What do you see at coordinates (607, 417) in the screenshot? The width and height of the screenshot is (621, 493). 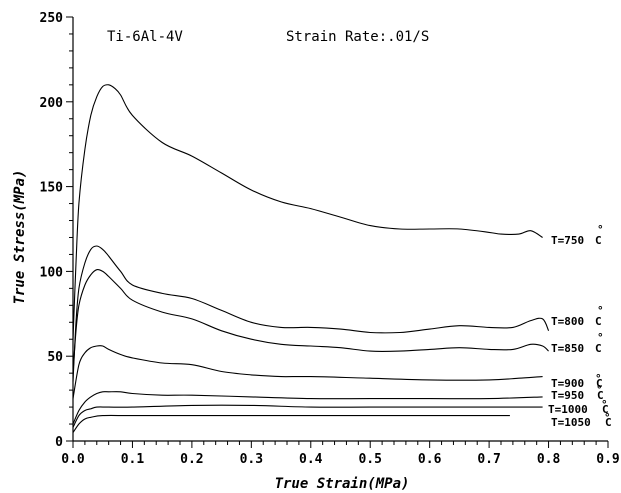 I see `series-degree-7: °` at bounding box center [607, 417].